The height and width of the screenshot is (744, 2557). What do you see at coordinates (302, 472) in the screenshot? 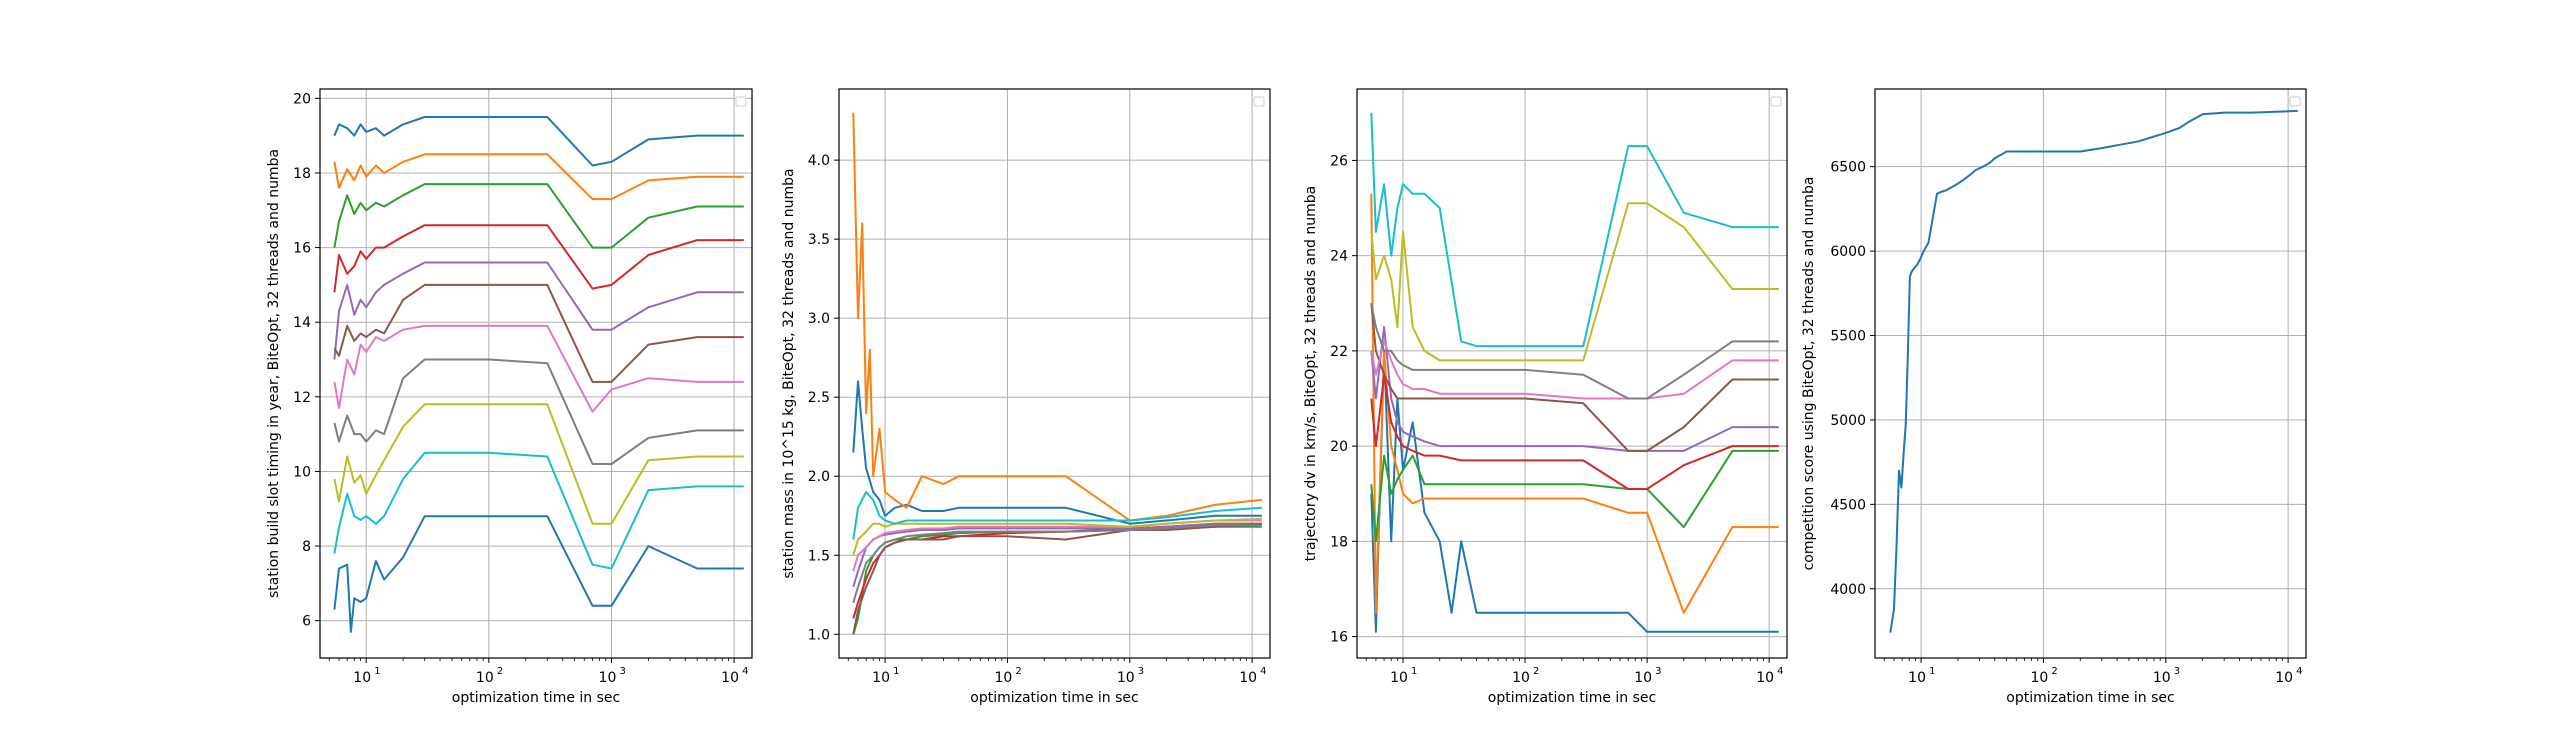
I see `y-tick-label: 10` at bounding box center [302, 472].